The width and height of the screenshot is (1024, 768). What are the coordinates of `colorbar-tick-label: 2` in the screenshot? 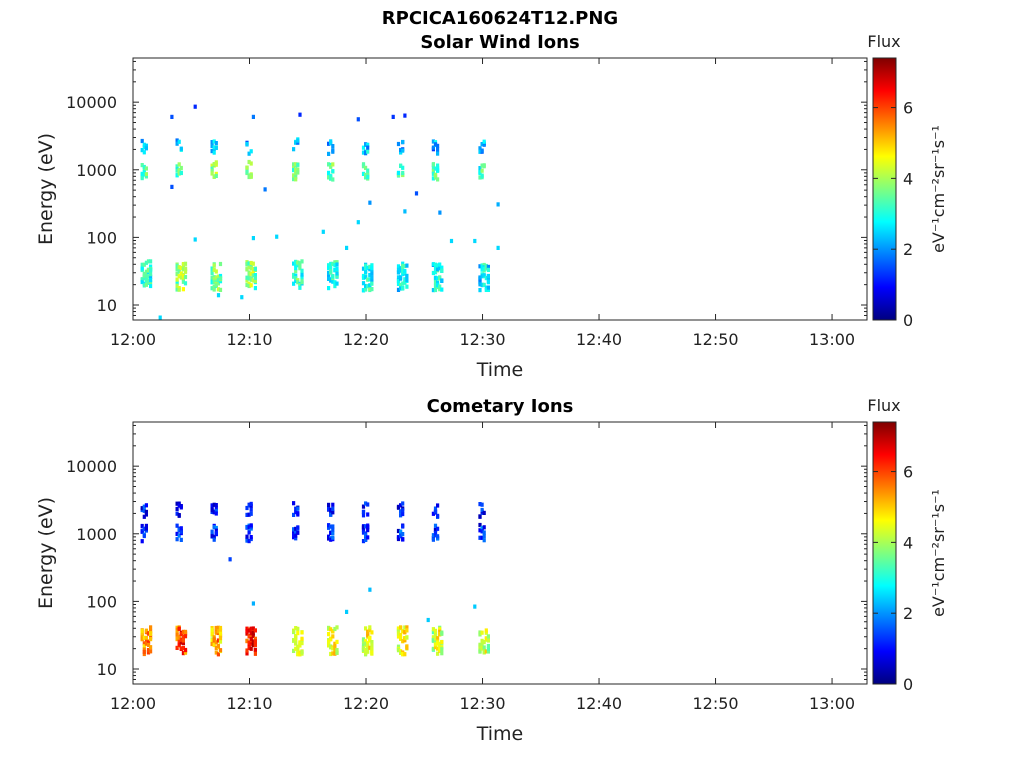 It's located at (908, 249).